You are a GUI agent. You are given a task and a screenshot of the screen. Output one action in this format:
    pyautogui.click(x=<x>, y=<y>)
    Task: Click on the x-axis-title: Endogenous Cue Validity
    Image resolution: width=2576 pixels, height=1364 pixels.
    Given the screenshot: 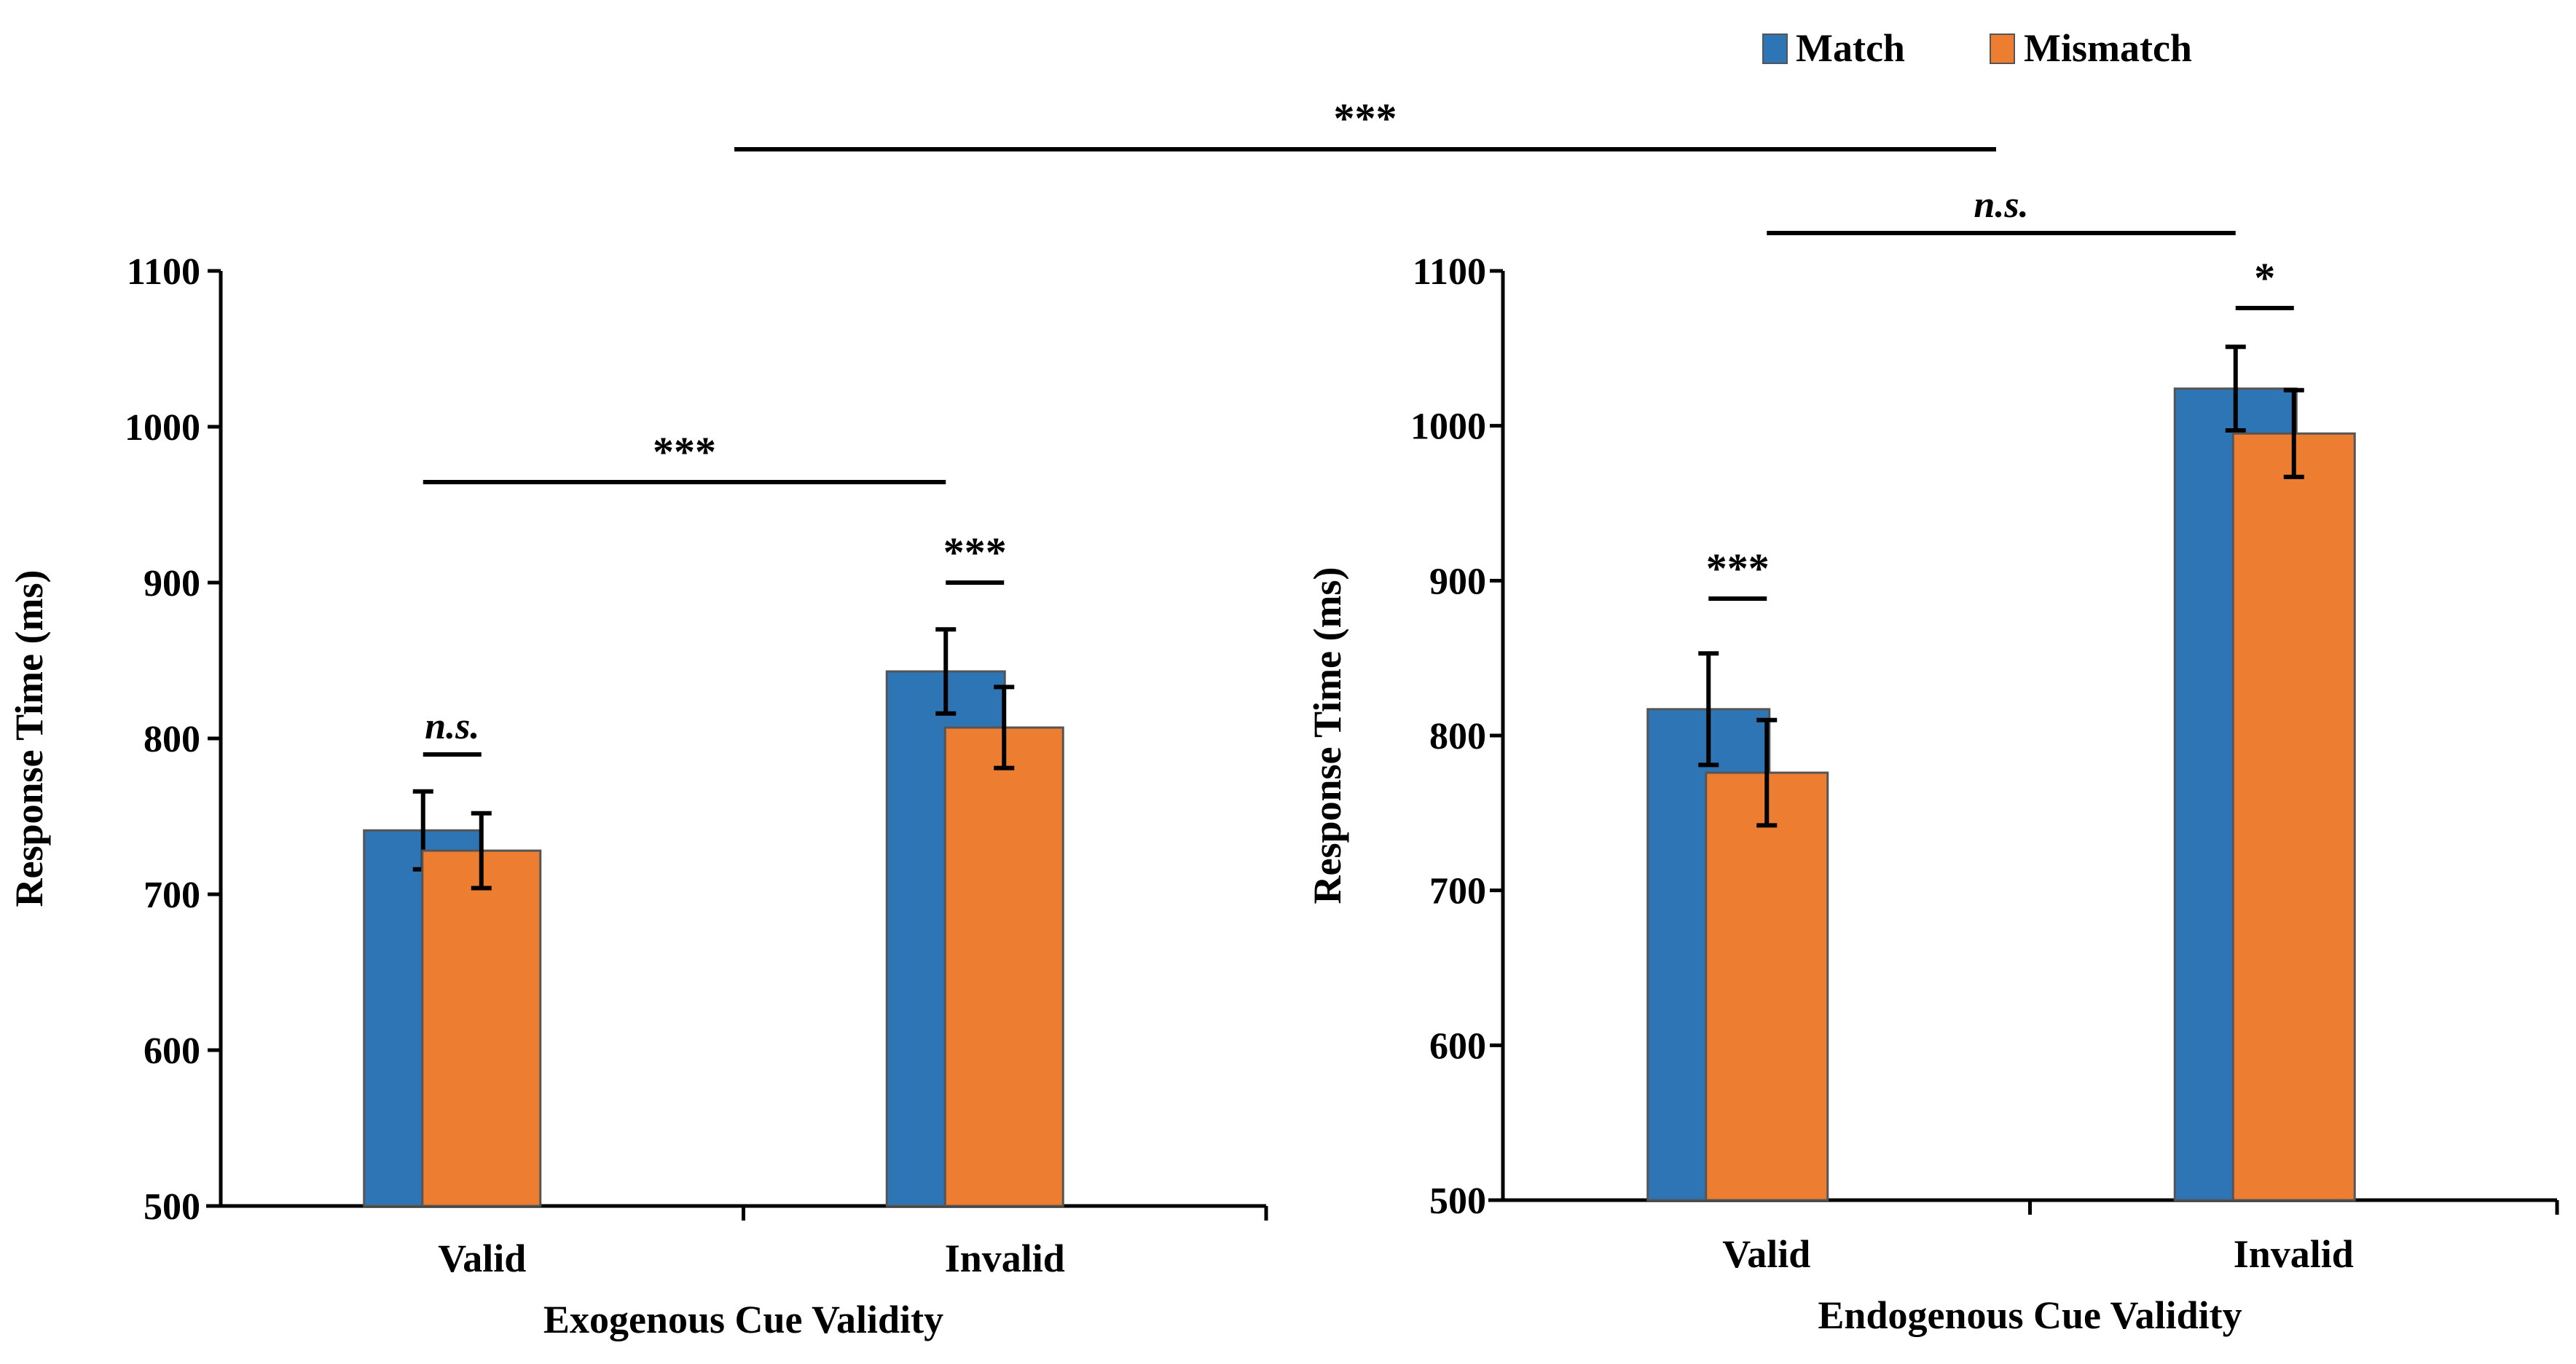 What is the action you would take?
    pyautogui.click(x=2030, y=1315)
    